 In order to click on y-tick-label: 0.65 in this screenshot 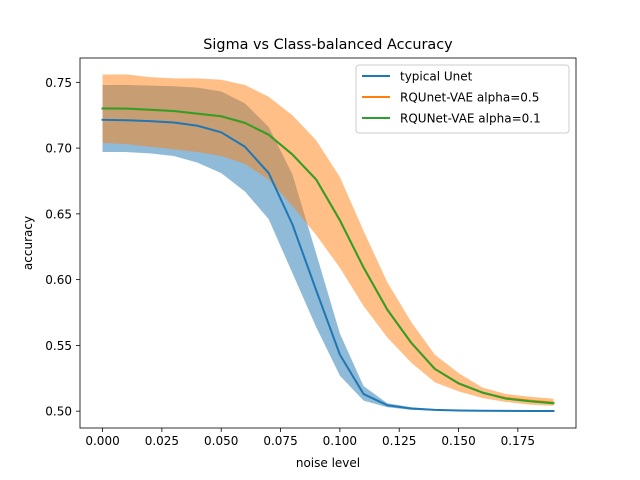, I will do `click(58, 214)`.